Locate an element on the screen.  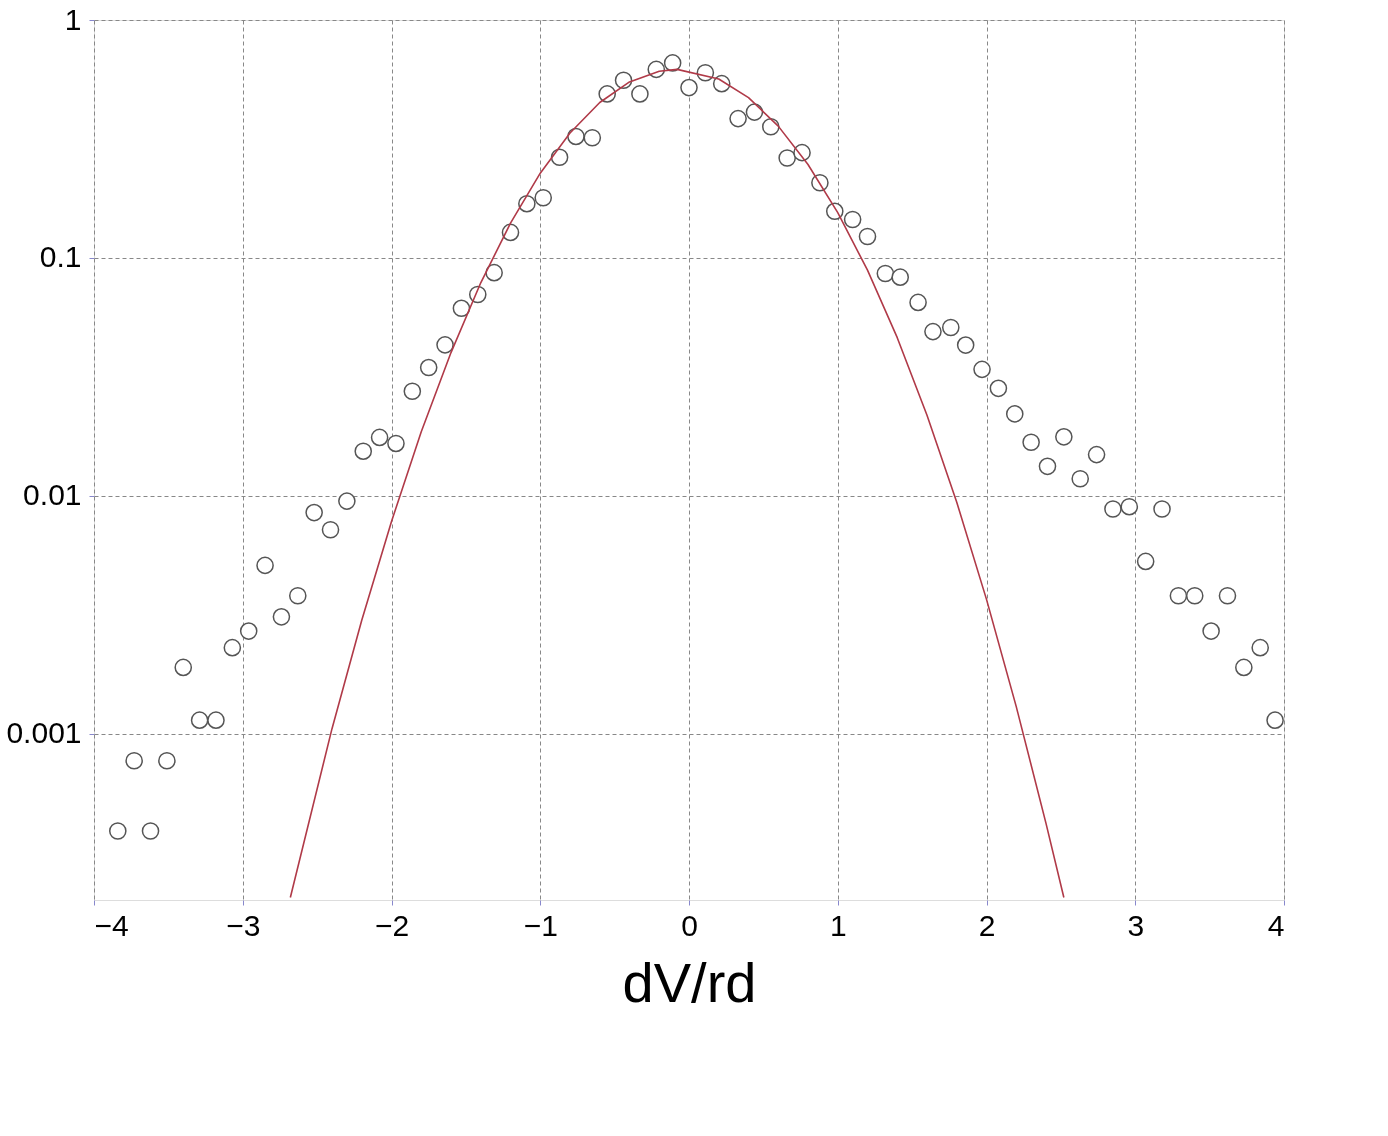
x-axis-title: dV/rd is located at coordinates (689, 982).